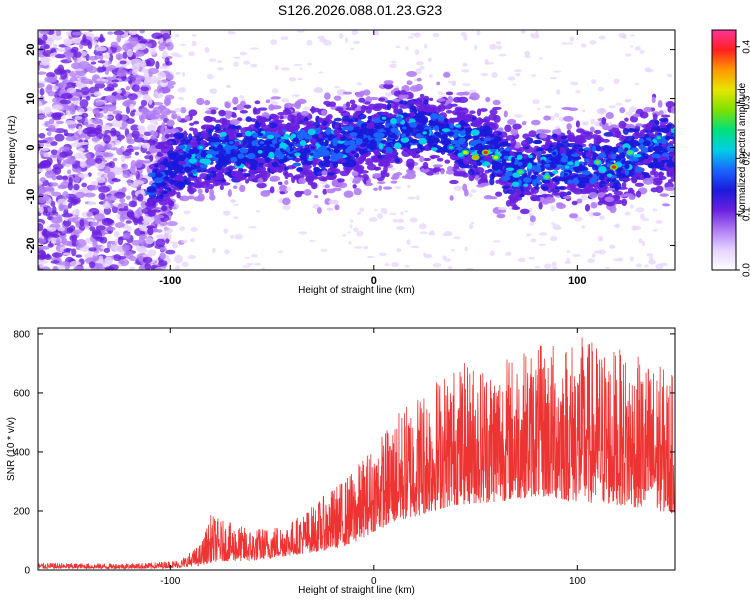  Describe the element at coordinates (31, 197) in the screenshot. I see `y-tick-label: -10` at that location.